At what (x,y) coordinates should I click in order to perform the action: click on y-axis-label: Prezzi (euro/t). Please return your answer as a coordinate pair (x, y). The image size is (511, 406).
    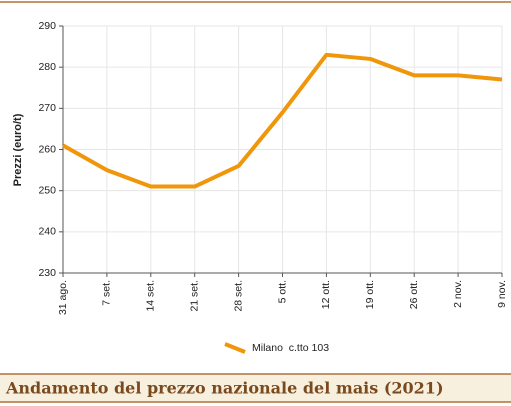
    Looking at the image, I should click on (18, 149).